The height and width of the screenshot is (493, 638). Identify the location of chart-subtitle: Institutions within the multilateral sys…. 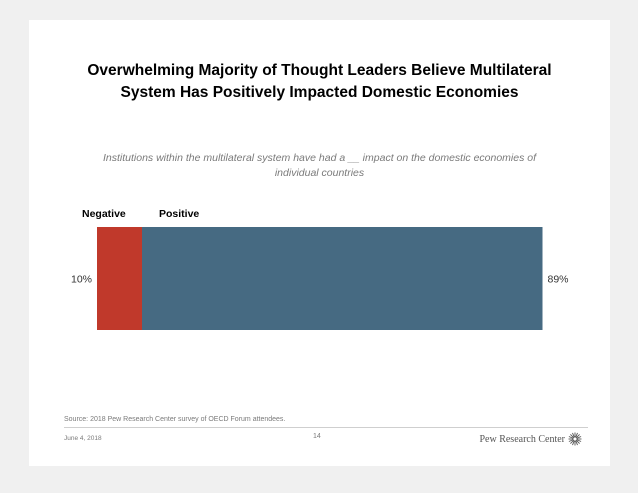
(319, 166).